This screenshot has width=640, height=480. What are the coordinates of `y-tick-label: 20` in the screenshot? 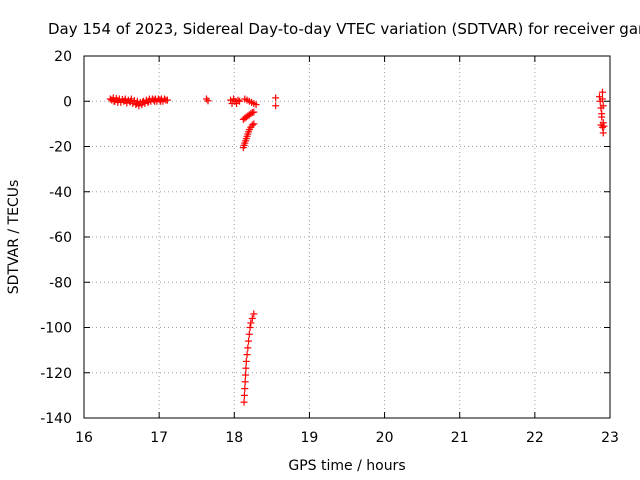 It's located at (63, 57).